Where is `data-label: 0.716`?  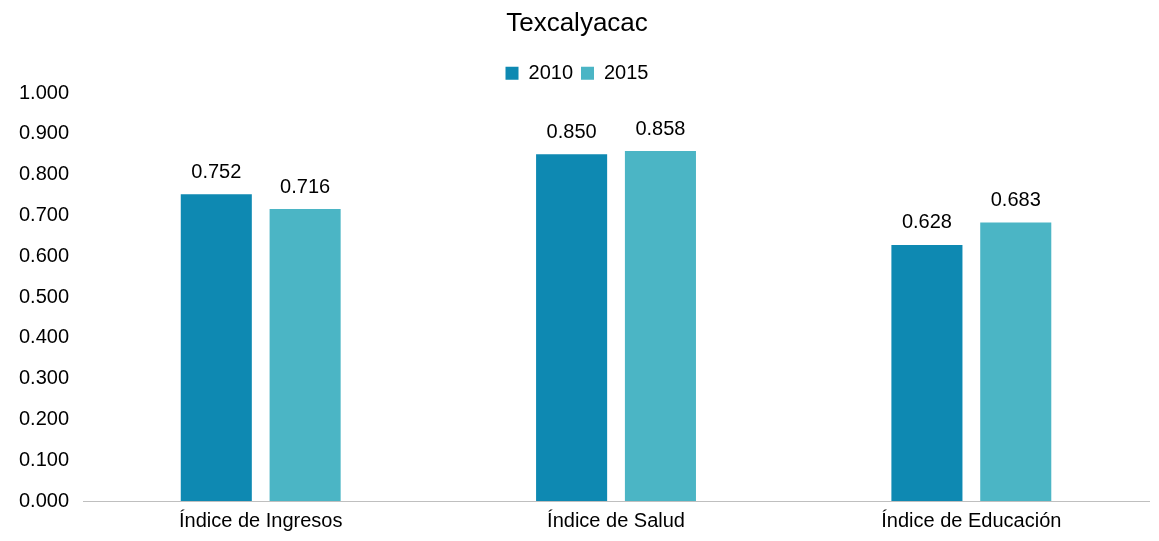 data-label: 0.716 is located at coordinates (305, 185).